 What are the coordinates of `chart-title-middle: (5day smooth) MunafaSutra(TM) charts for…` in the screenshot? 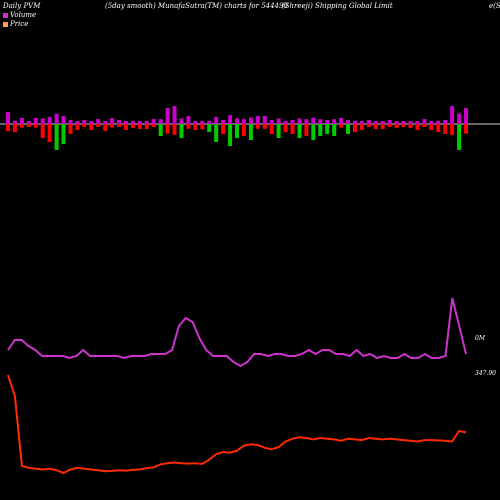 It's located at (196, 6).